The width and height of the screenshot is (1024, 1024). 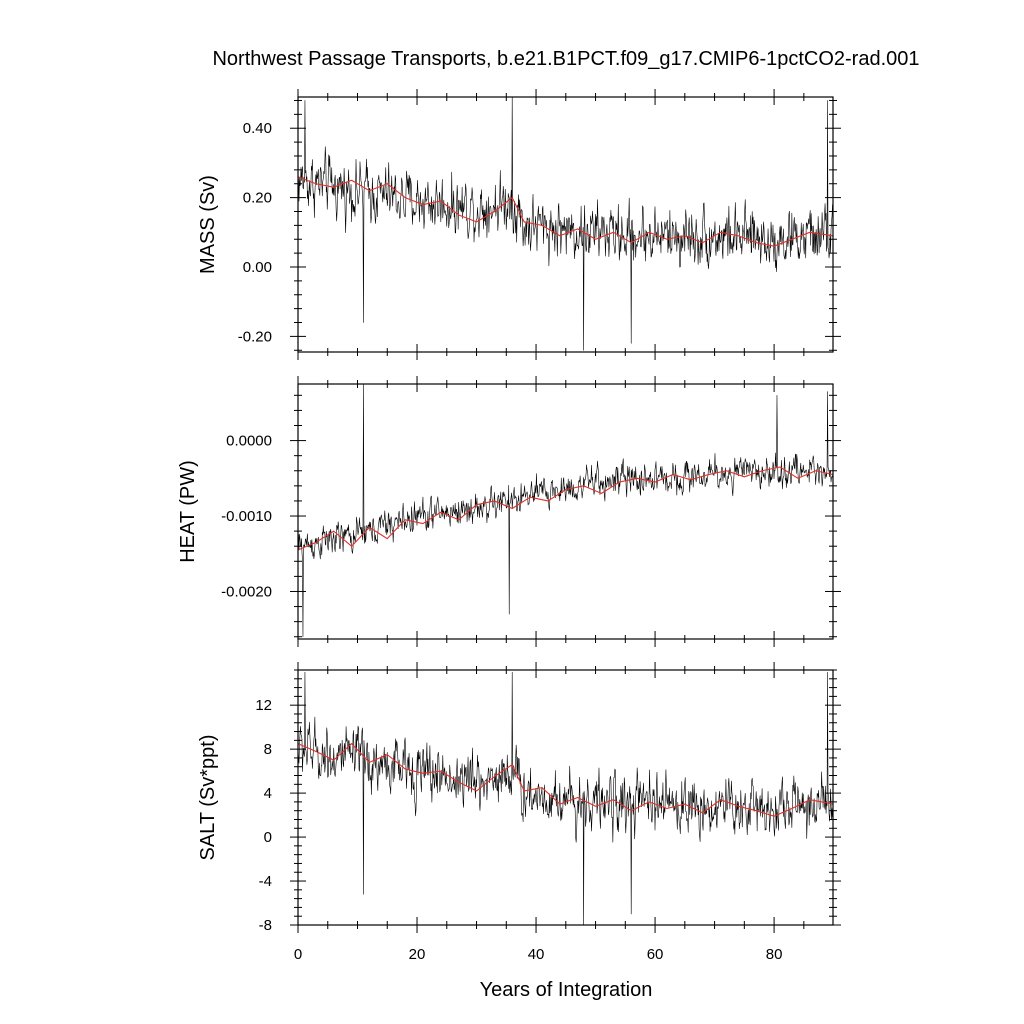 I want to click on x-tick-label: 0, so click(x=298, y=954).